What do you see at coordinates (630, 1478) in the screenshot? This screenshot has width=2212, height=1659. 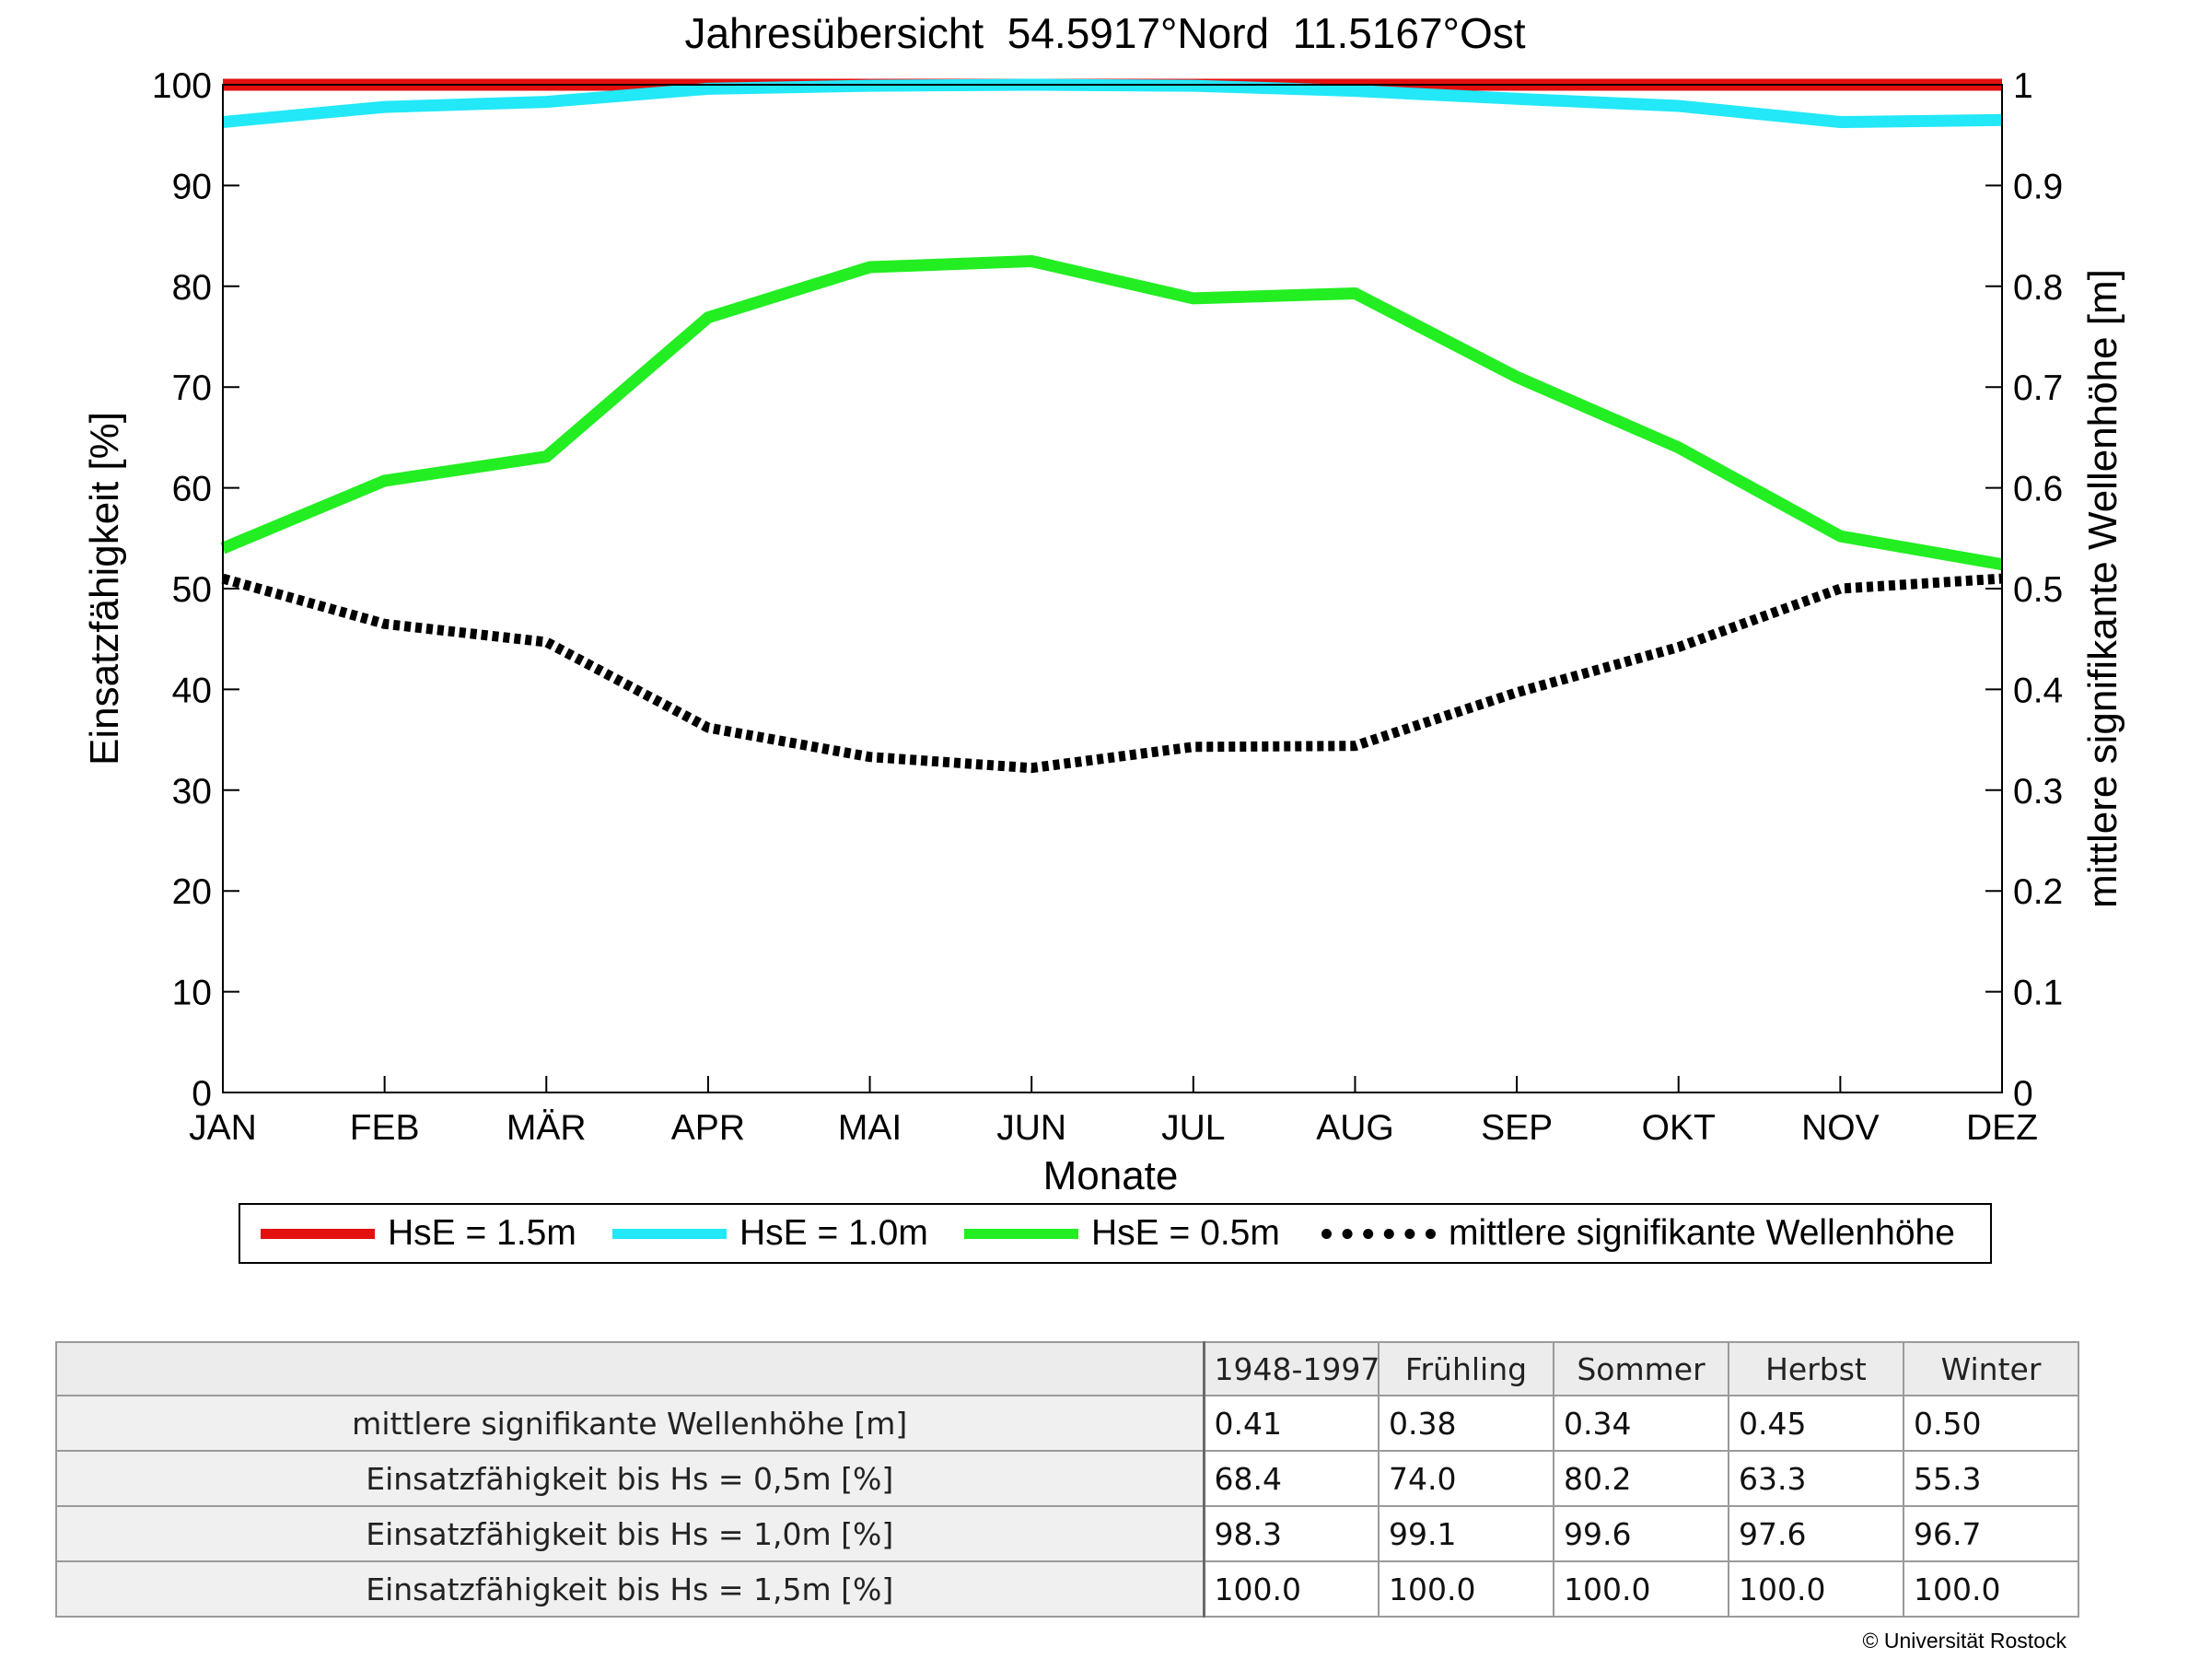 I see `table-row-label: Einsatzfähigkeit bis Hs = 0,5m [%]` at bounding box center [630, 1478].